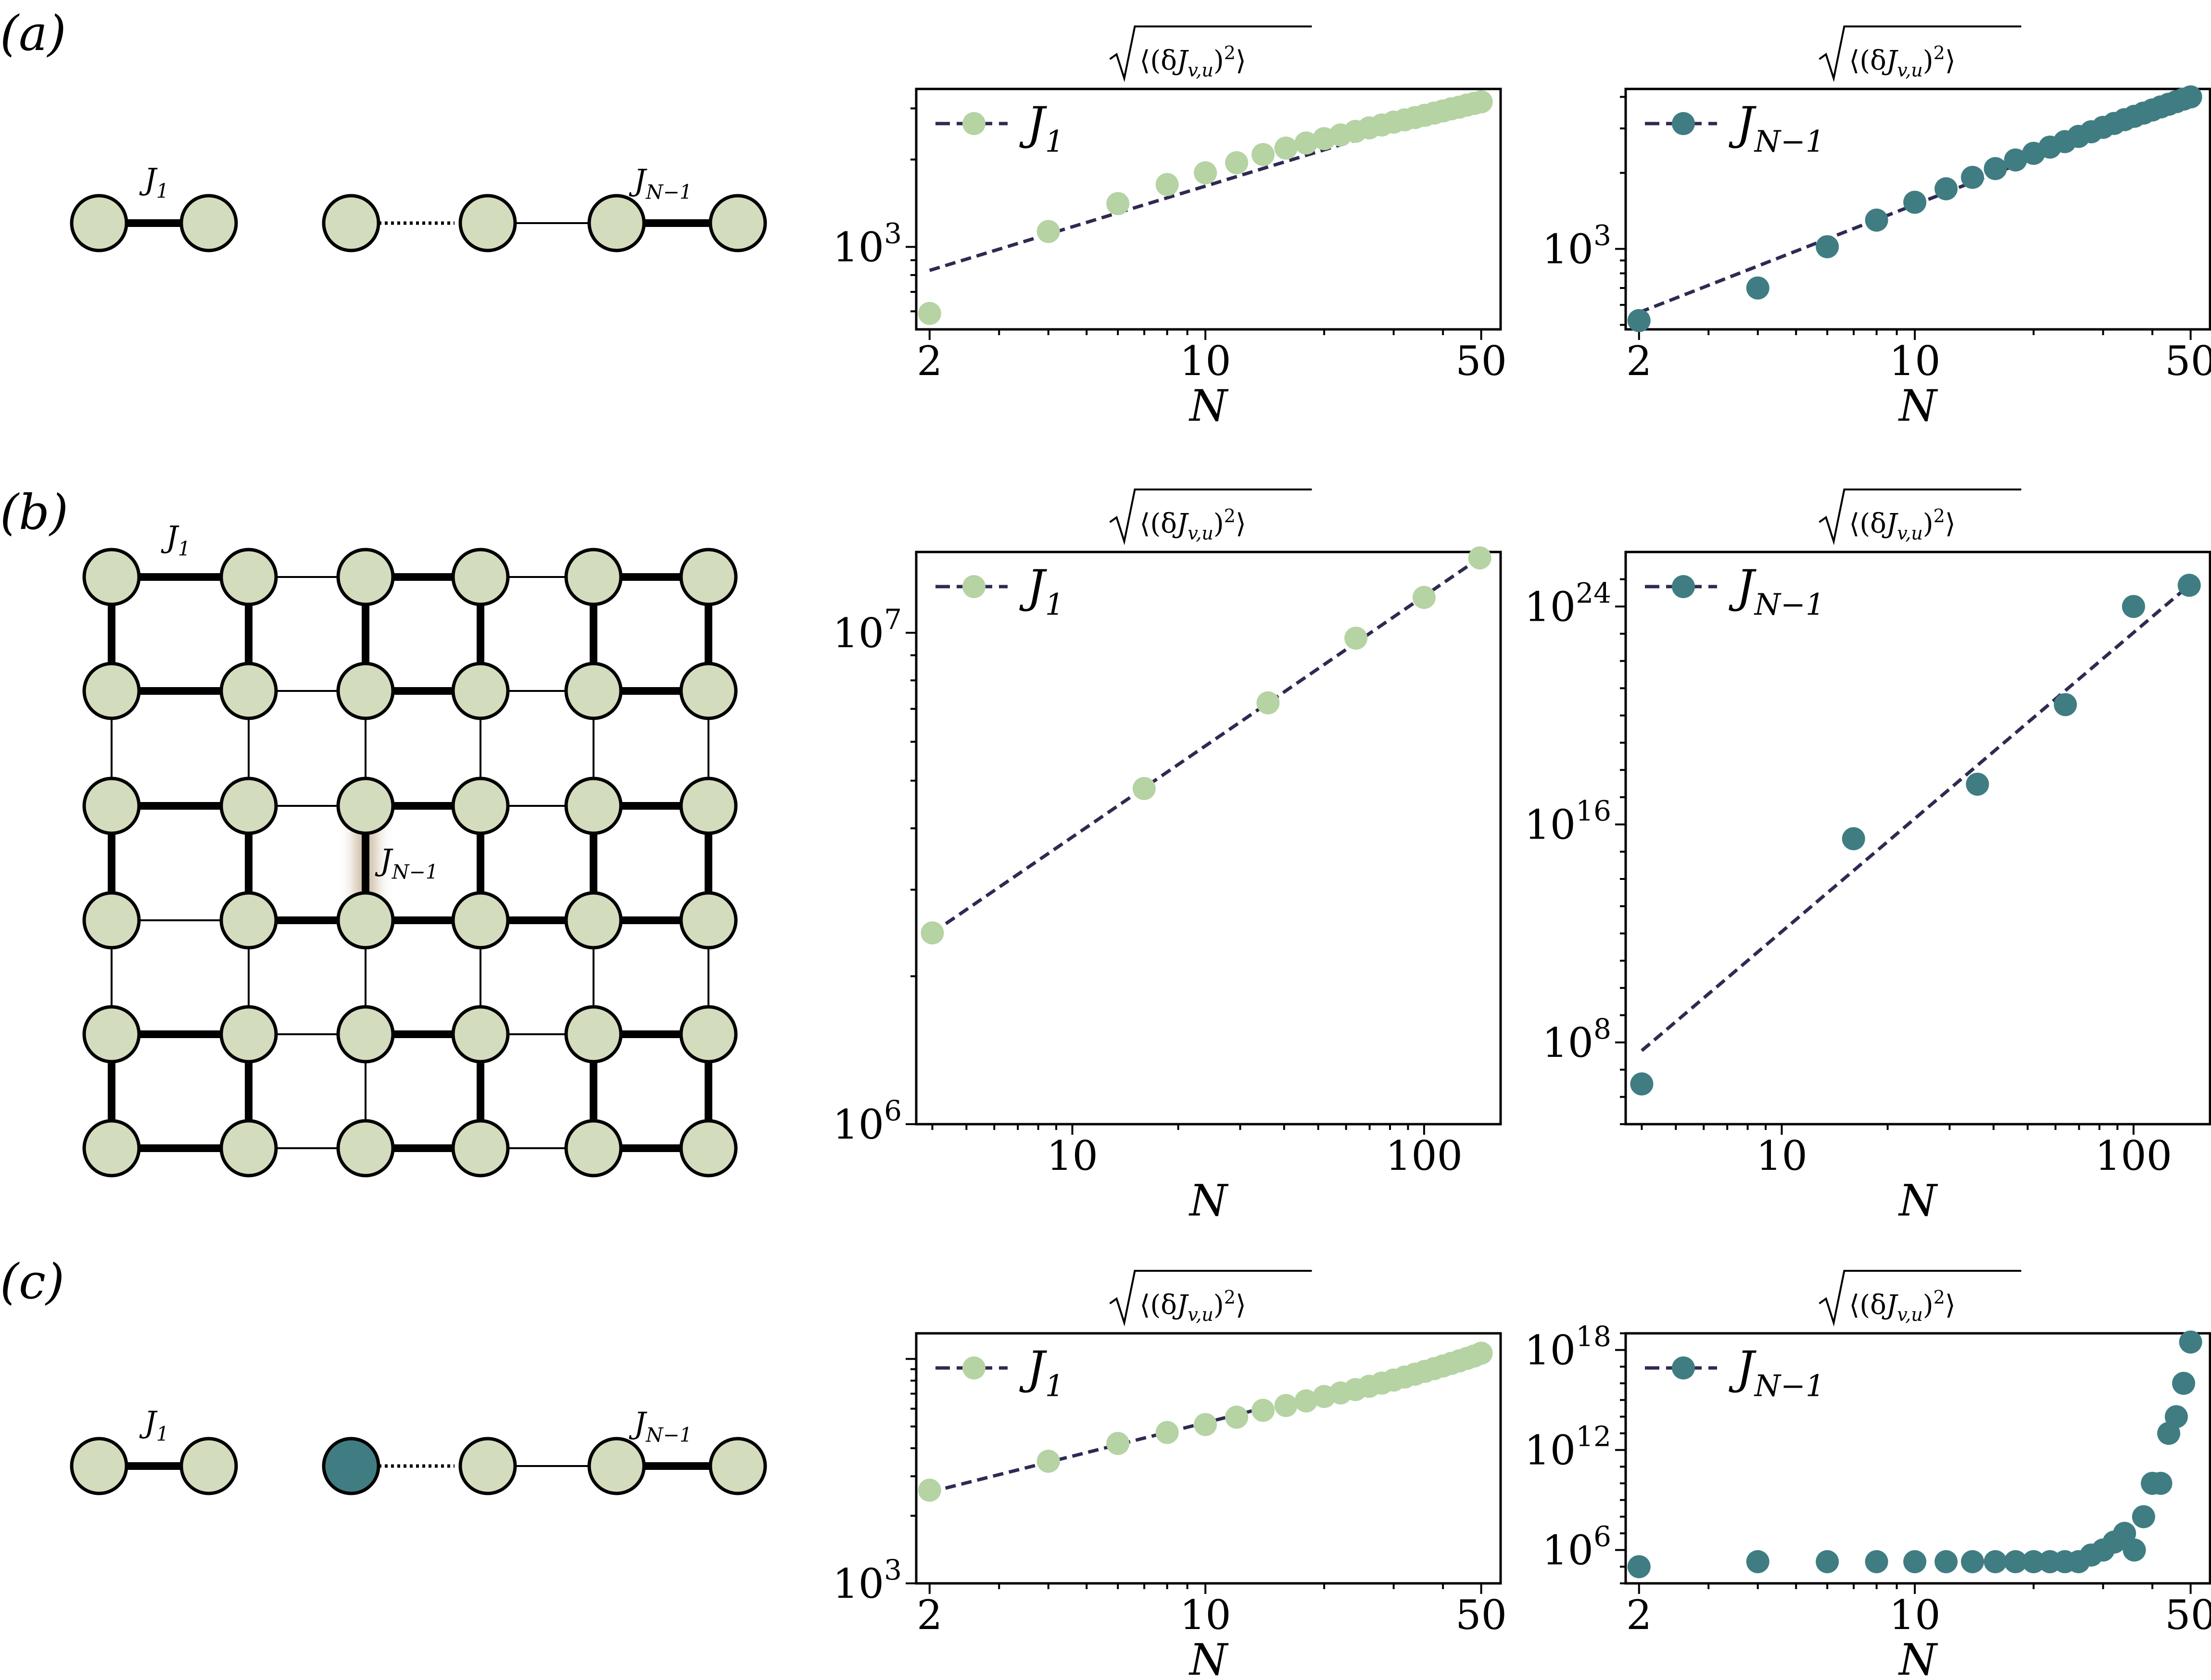  Describe the element at coordinates (1567, 1347) in the screenshot. I see `y-tick-label: 1018` at that location.